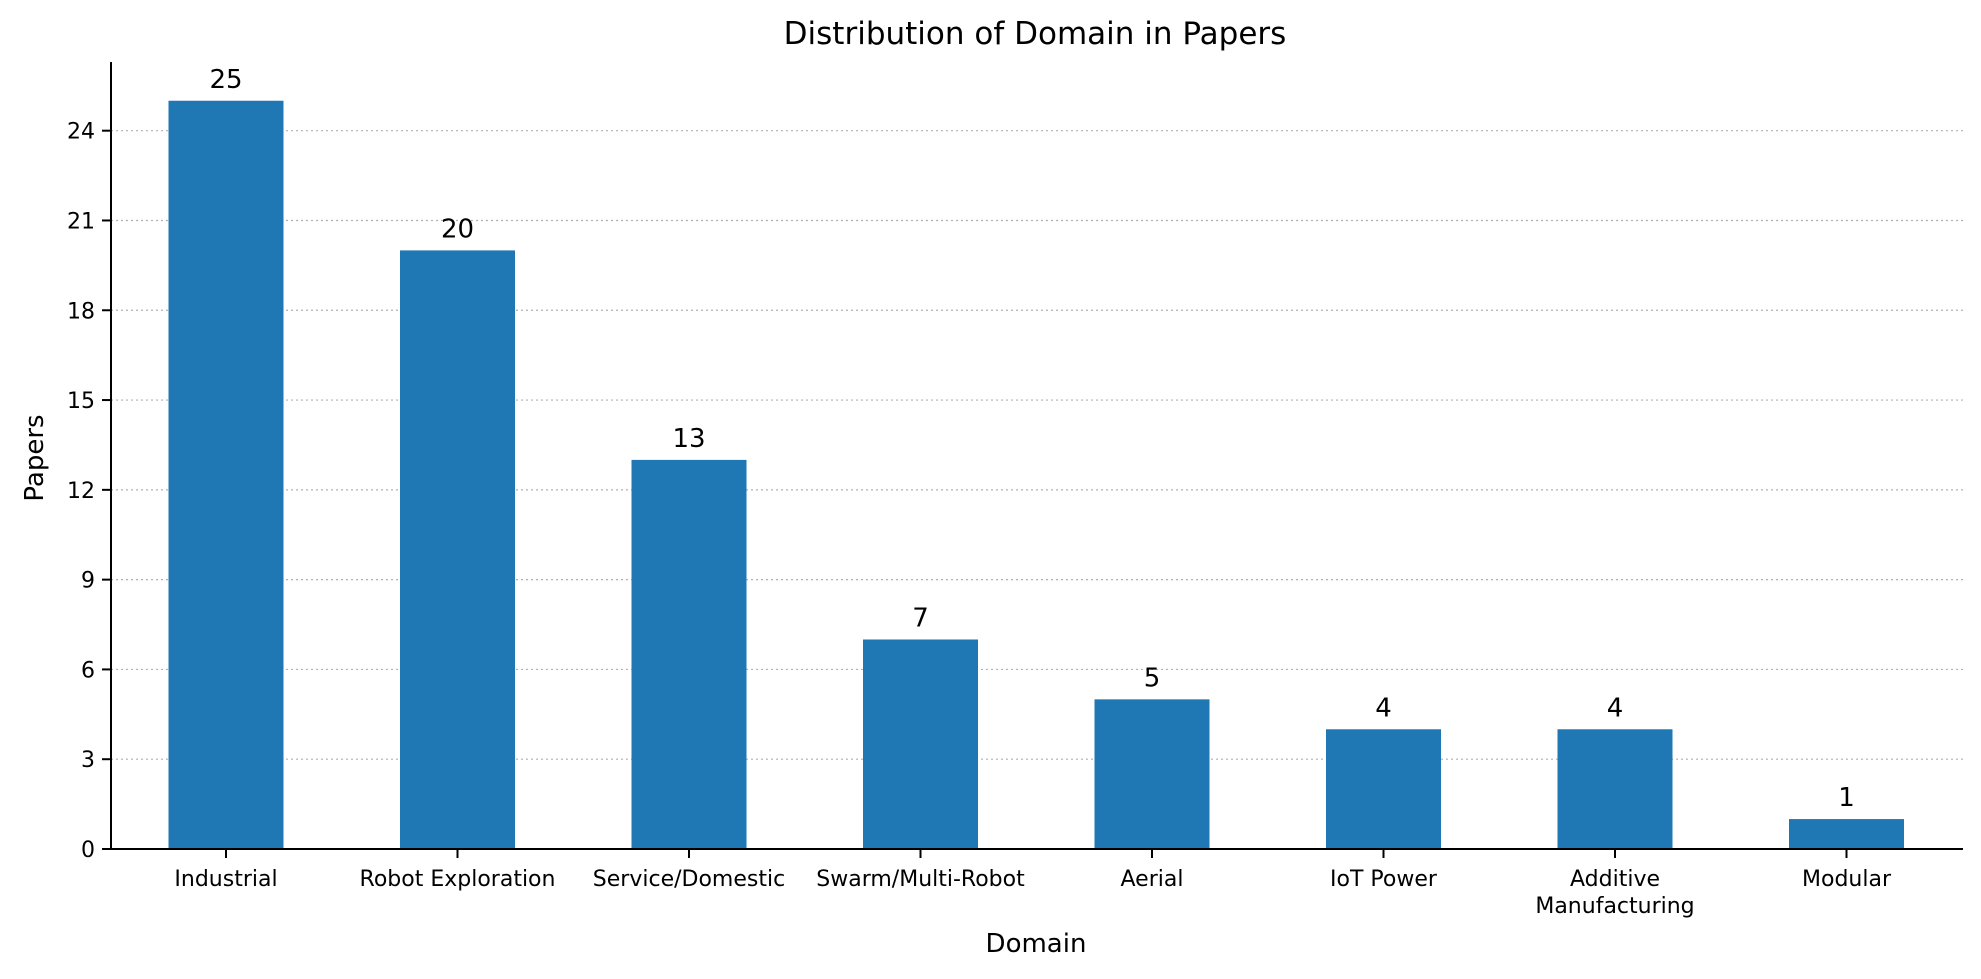  What do you see at coordinates (81, 132) in the screenshot?
I see `y-tick-label: 24` at bounding box center [81, 132].